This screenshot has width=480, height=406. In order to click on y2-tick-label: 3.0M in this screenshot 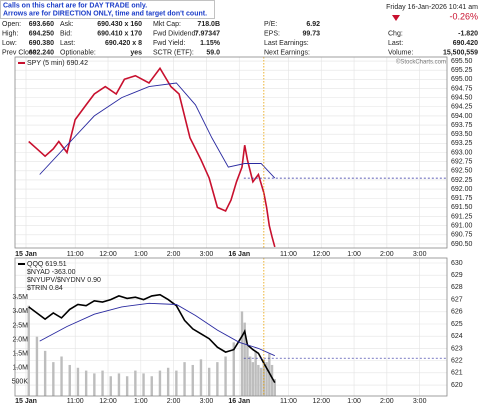, I will do `click(20, 311)`.